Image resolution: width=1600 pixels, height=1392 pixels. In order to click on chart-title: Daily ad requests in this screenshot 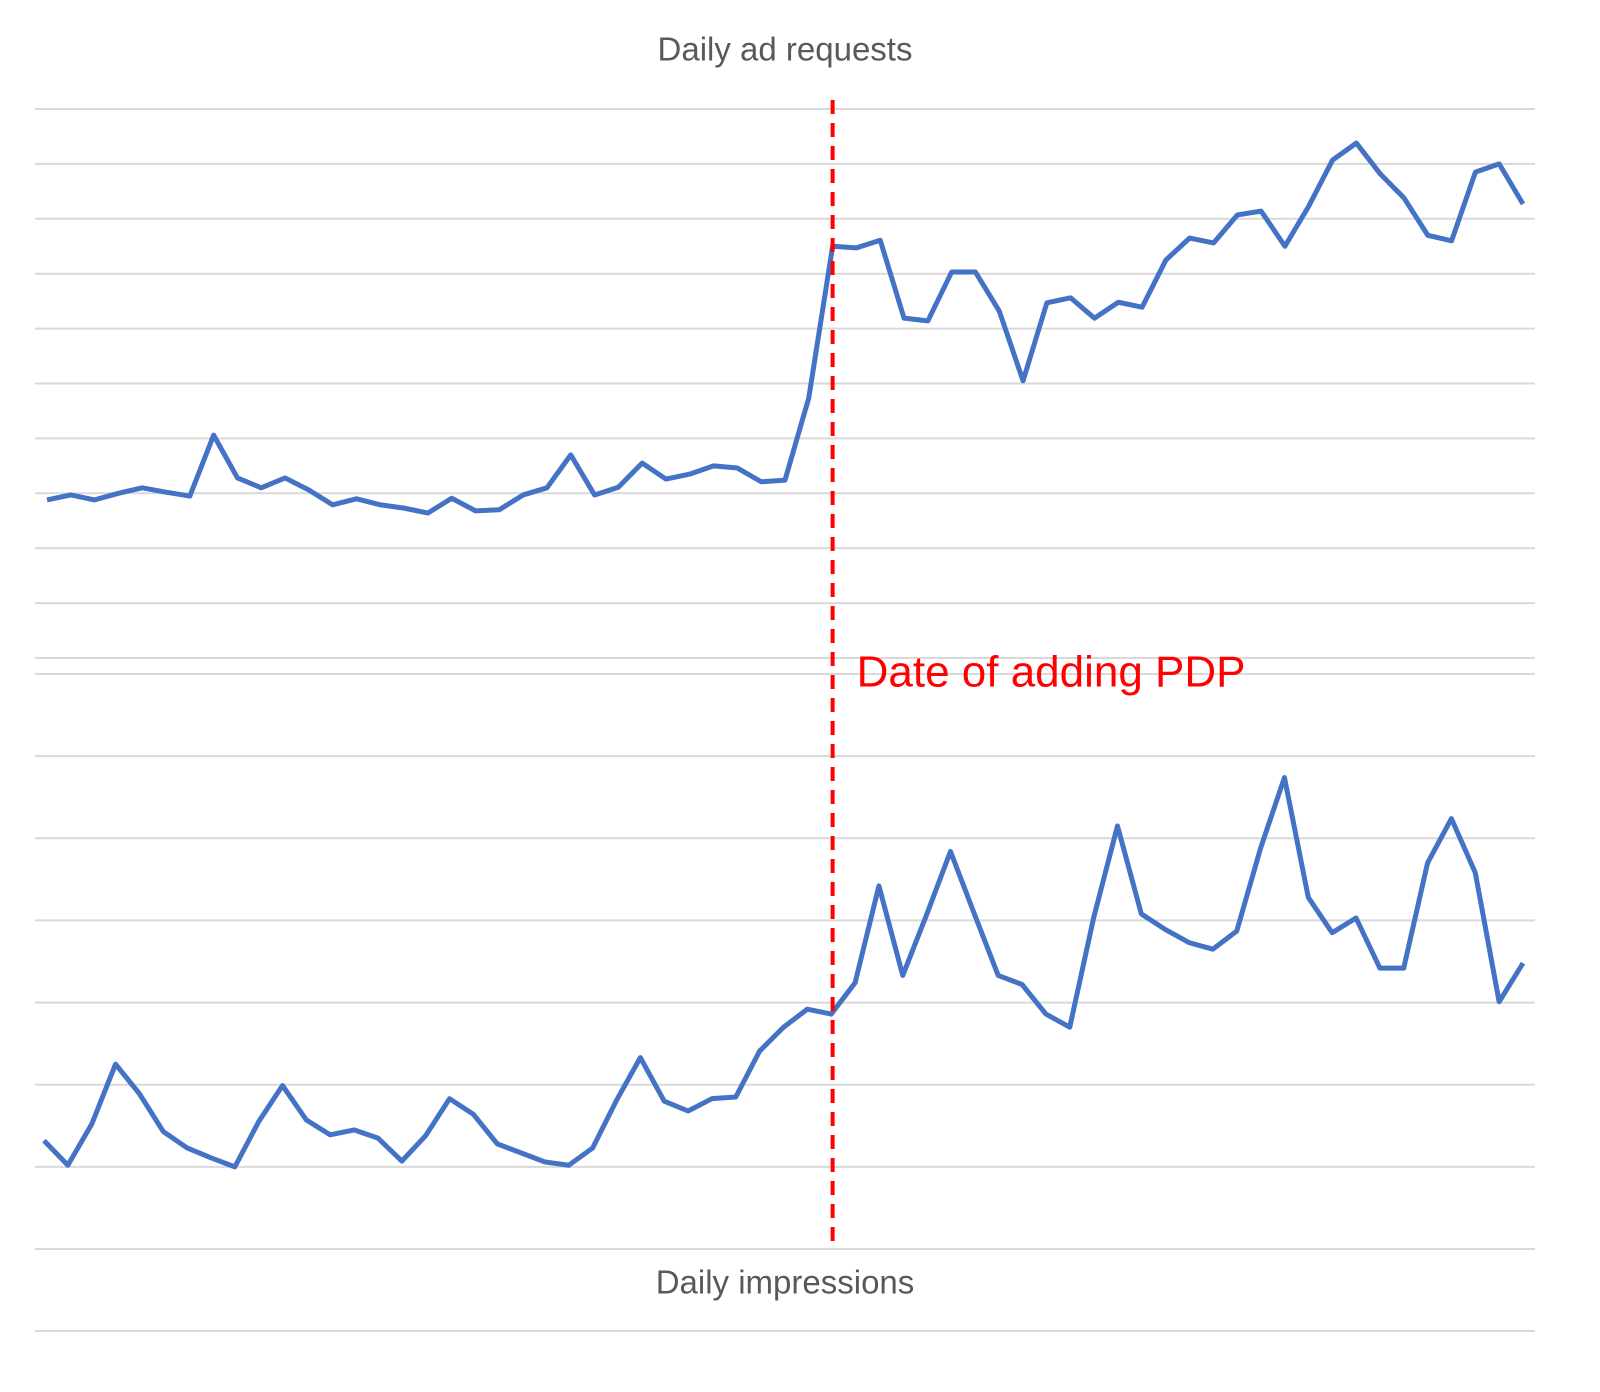, I will do `click(785, 49)`.